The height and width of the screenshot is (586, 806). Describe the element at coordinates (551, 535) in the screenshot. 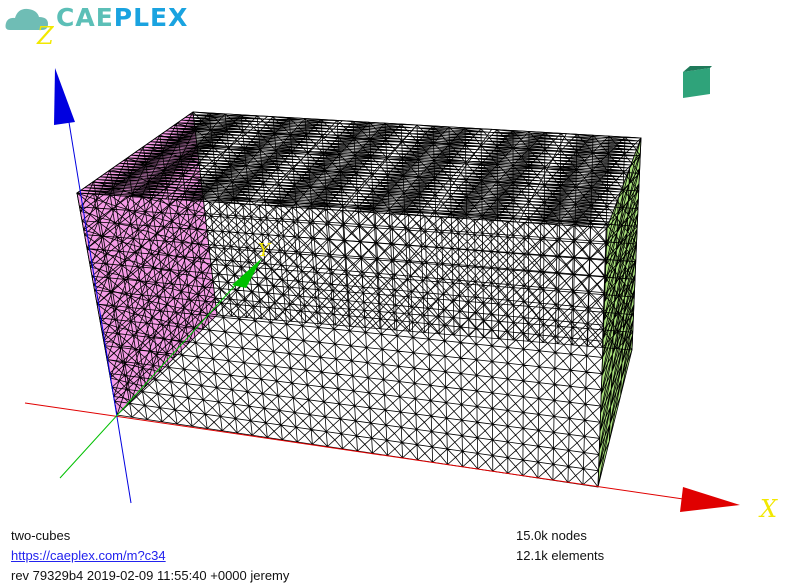

I see `node-count: 15.0k nodes` at that location.